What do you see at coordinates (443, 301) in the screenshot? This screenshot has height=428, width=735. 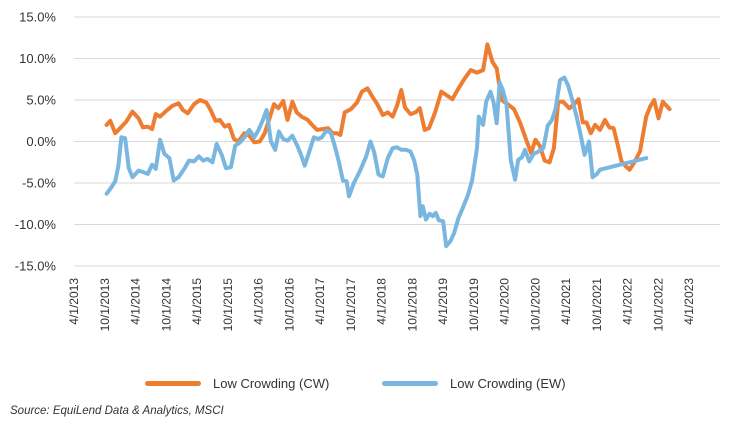 I see `x-tick-label: 4/1/2019` at bounding box center [443, 301].